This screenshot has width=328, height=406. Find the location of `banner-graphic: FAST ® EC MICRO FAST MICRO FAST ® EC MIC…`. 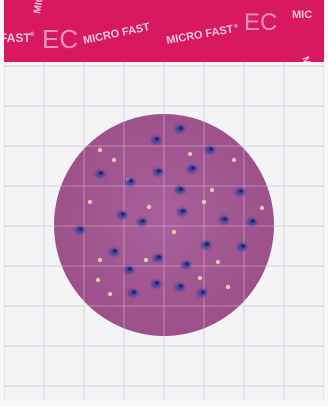

banner-graphic: FAST ® EC MICRO FAST MICRO FAST ® EC MIC… is located at coordinates (164, 31).